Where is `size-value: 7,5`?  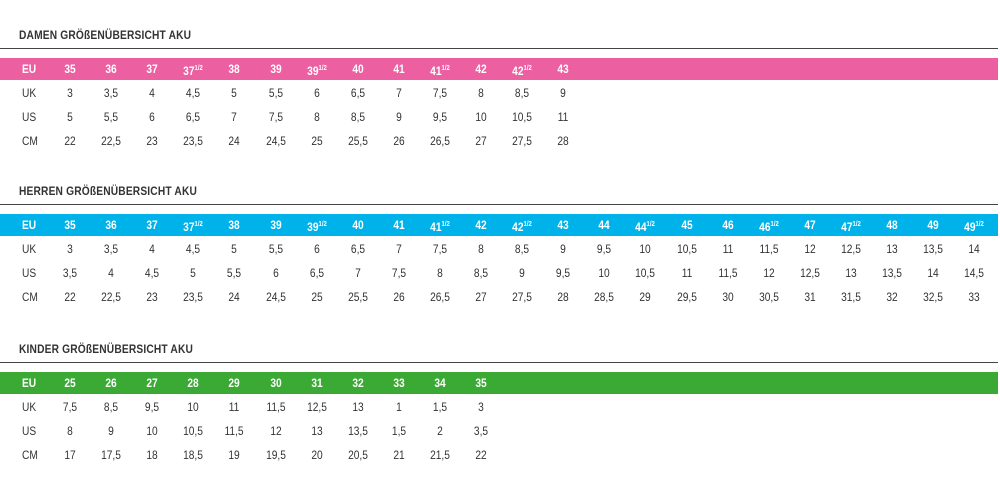
size-value: 7,5 is located at coordinates (70, 407).